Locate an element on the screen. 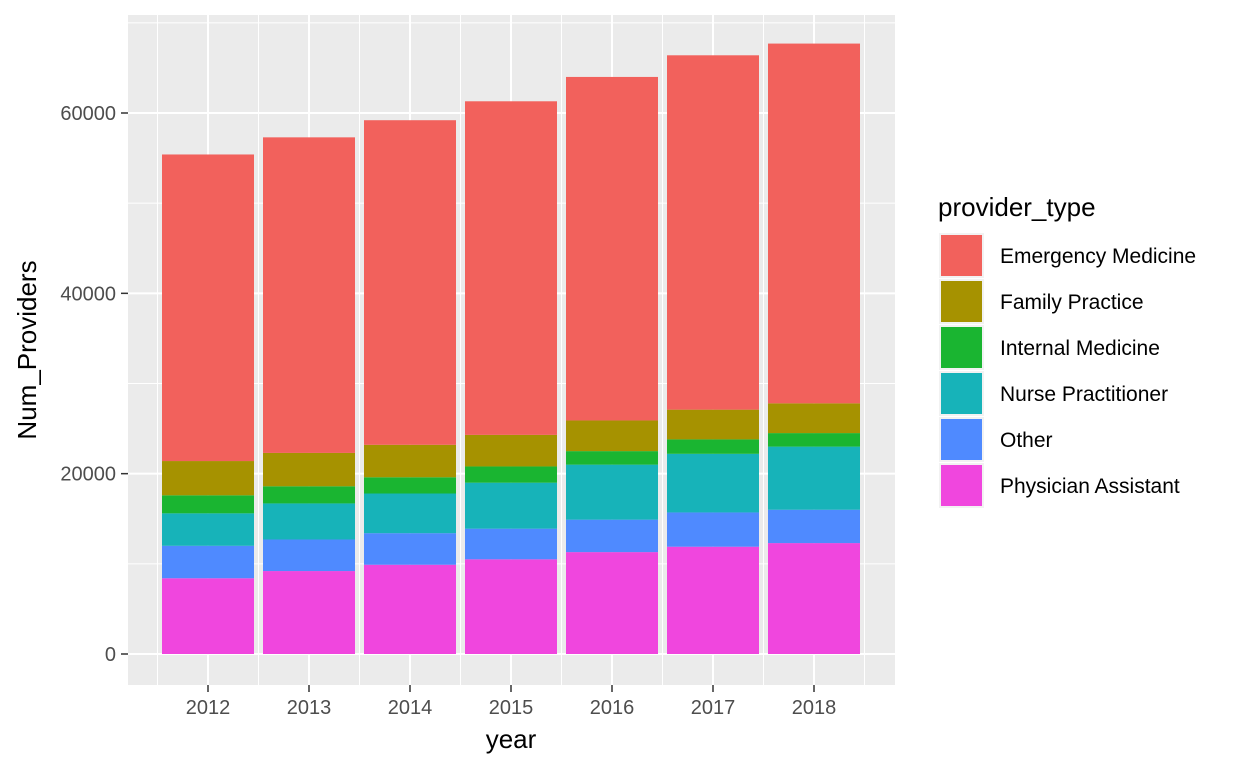 This screenshot has width=1248, height=768. legend-label: Emergency Medicine is located at coordinates (1098, 256).